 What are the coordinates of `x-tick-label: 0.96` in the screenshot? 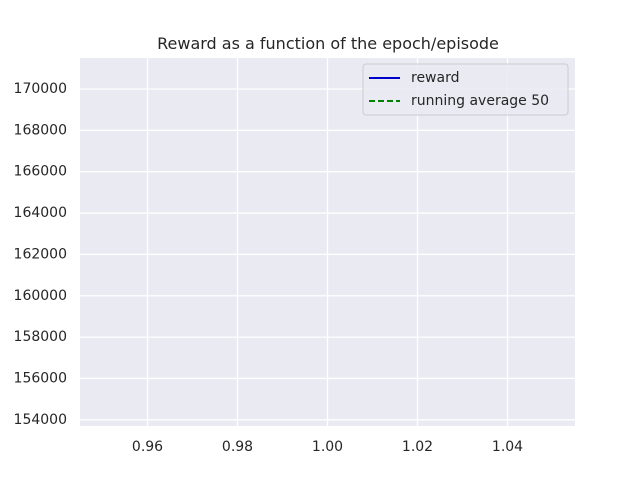 It's located at (147, 447).